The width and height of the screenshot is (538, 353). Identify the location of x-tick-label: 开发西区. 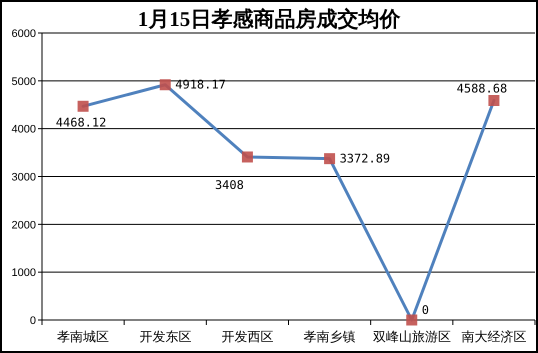
(247, 336).